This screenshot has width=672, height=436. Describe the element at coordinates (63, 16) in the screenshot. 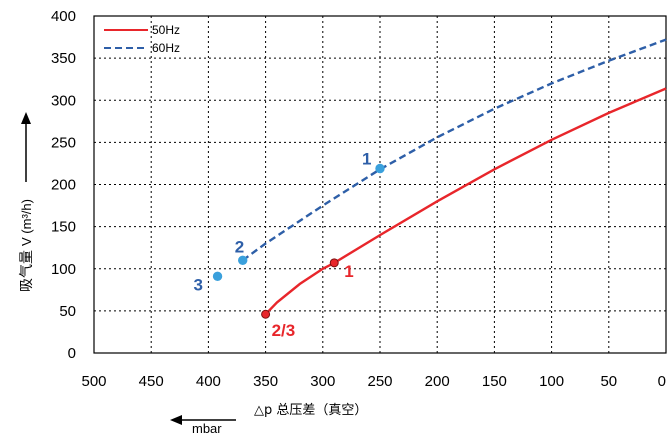

I see `y-tick-label: 400` at that location.